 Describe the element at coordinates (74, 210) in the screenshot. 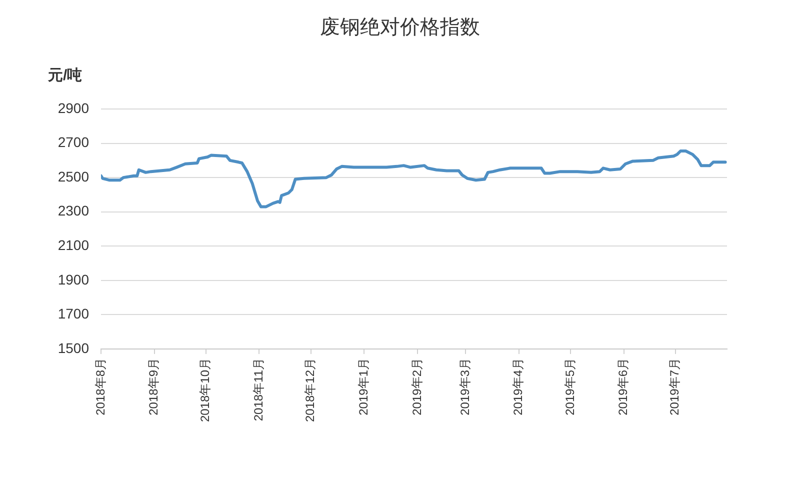

I see `y-tick-label: 2300` at that location.